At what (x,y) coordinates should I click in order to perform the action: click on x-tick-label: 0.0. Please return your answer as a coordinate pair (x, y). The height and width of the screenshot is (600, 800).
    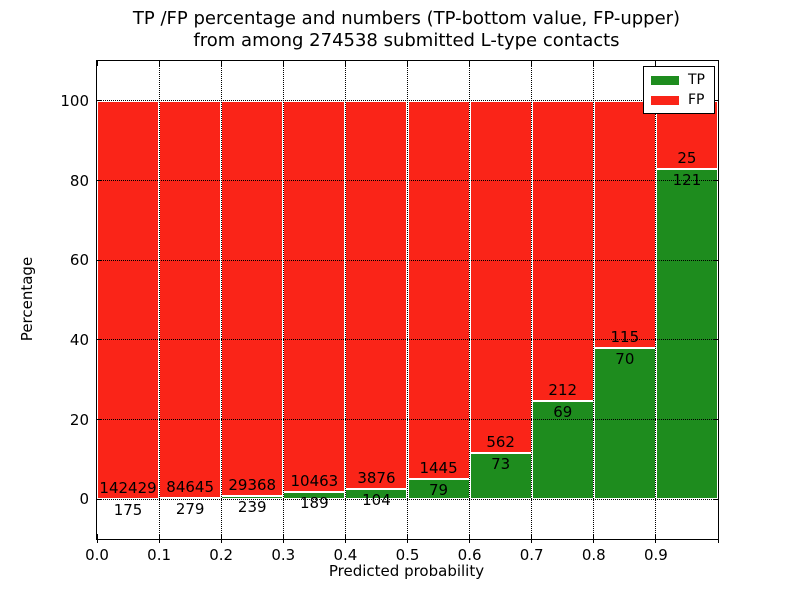
    Looking at the image, I should click on (97, 555).